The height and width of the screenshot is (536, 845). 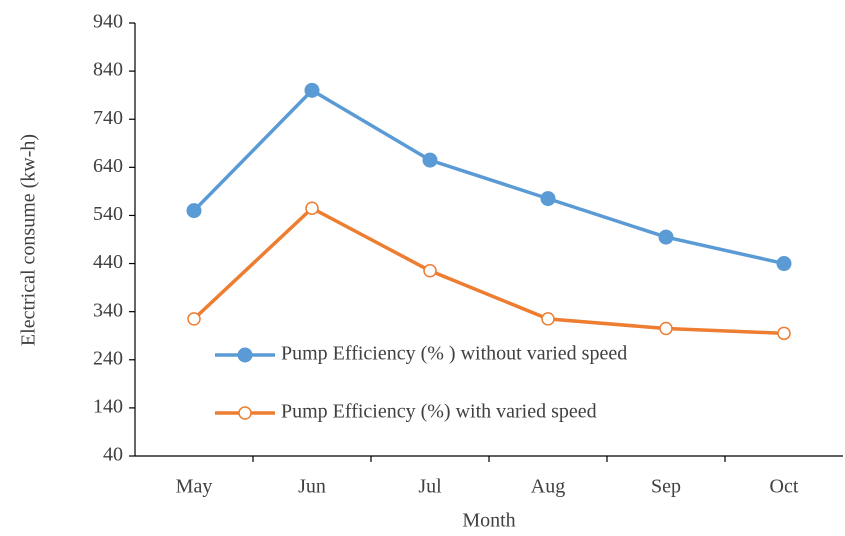 I want to click on legend-label: Pump Efficiency (%) with varied speed, so click(x=439, y=412).